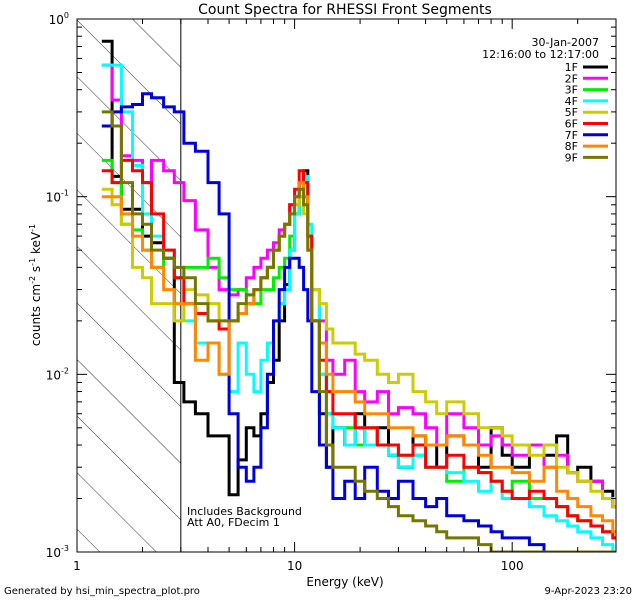  What do you see at coordinates (77, 566) in the screenshot?
I see `x-tick-label: 1` at bounding box center [77, 566].